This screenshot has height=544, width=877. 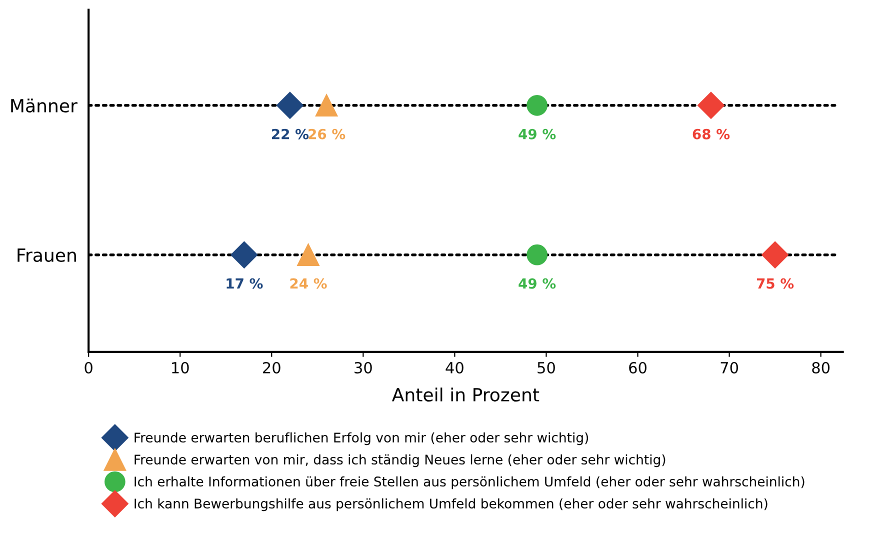 What do you see at coordinates (308, 283) in the screenshot?
I see `data-label: 24 %` at bounding box center [308, 283].